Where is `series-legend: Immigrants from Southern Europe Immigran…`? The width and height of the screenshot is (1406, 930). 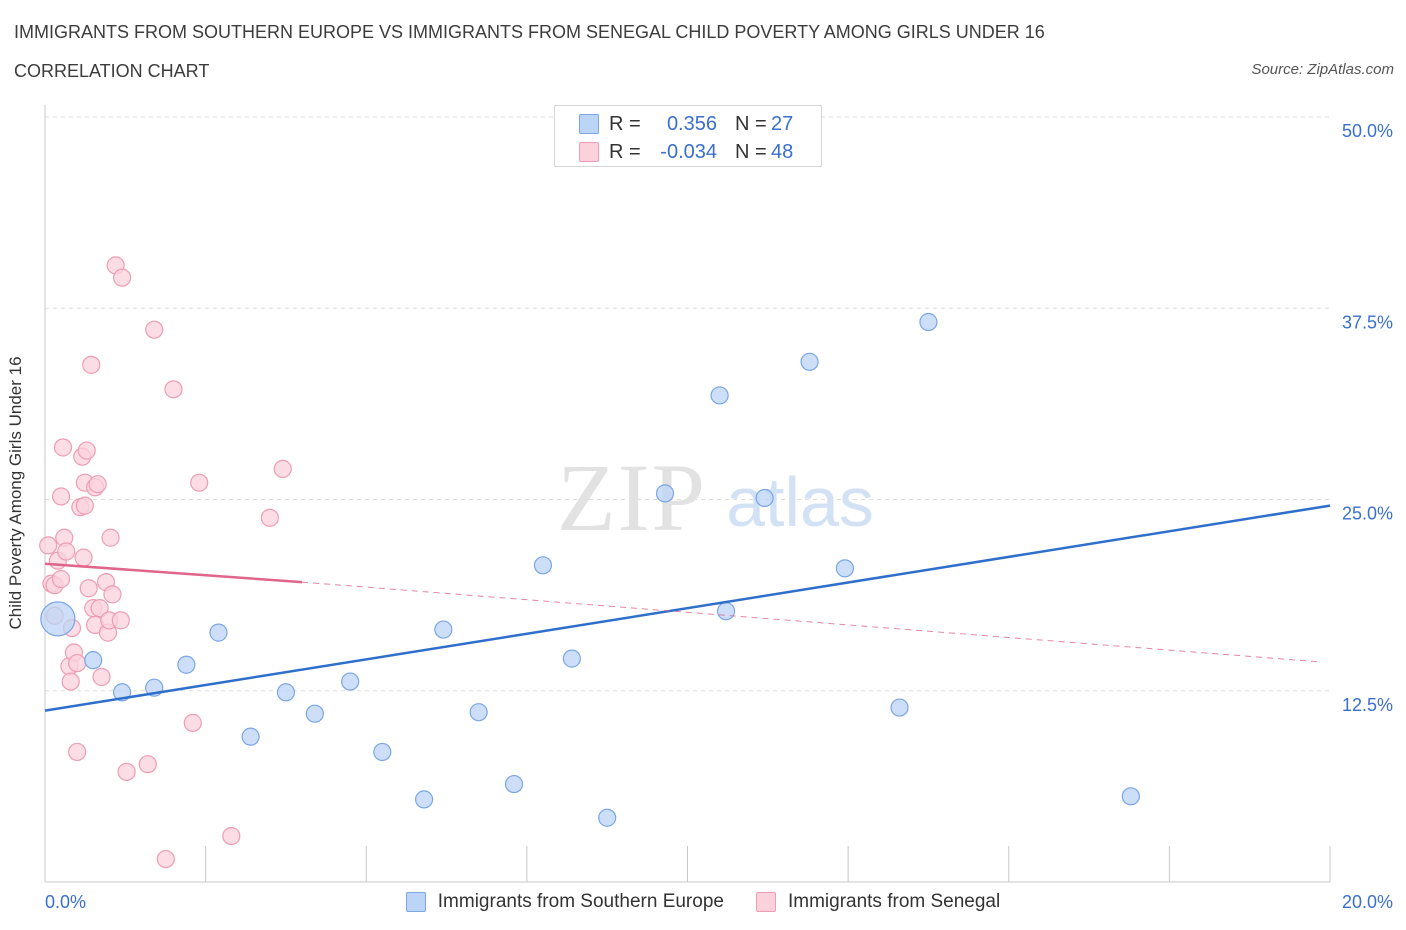
series-legend: Immigrants from Southern Europe Immigran… is located at coordinates (703, 902).